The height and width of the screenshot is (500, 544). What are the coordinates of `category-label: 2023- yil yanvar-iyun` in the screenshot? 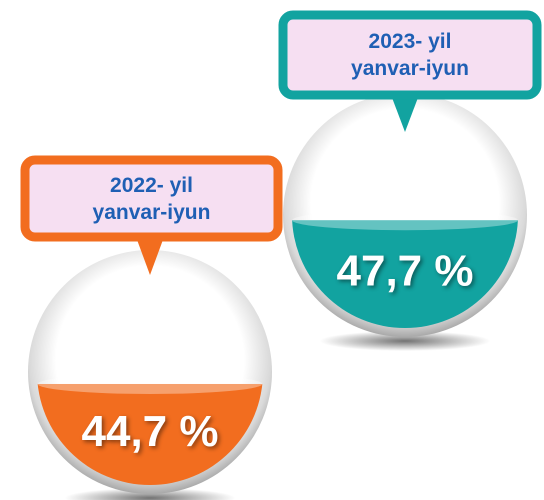 It's located at (410, 55).